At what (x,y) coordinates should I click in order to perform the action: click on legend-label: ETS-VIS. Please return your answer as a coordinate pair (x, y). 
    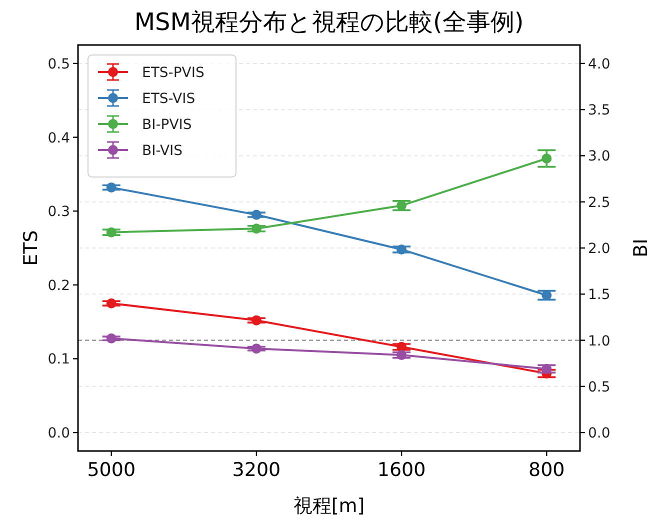
    Looking at the image, I should click on (169, 99).